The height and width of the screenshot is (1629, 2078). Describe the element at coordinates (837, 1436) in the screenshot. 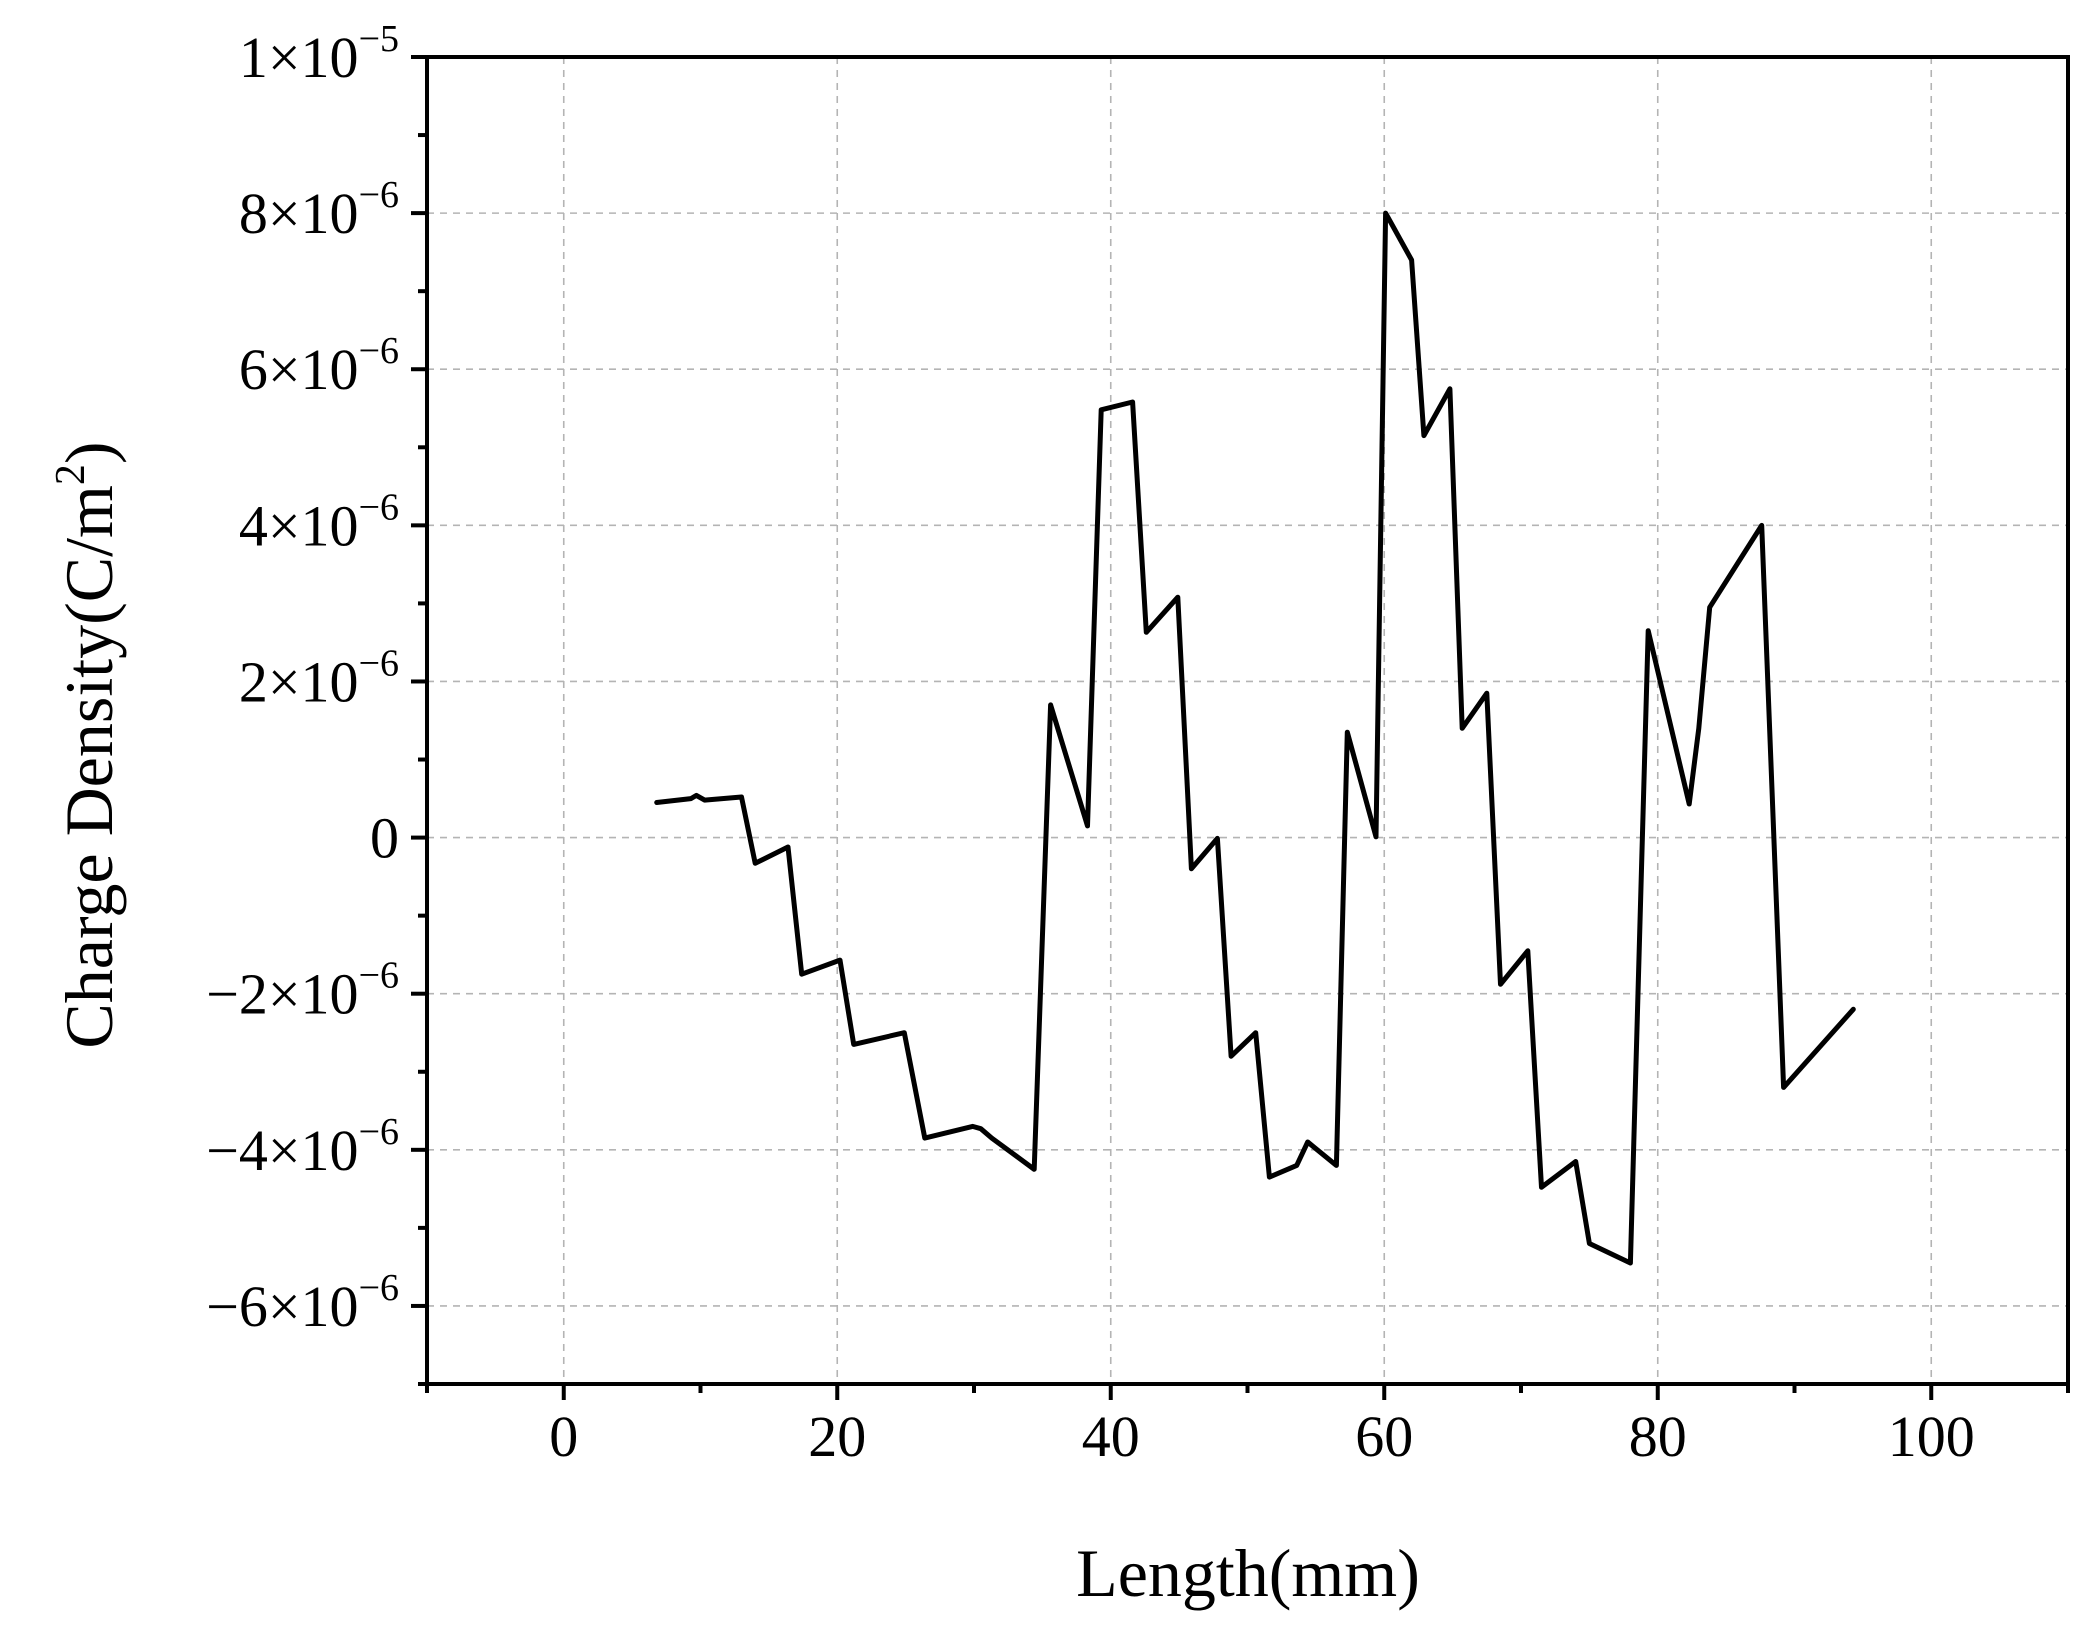

I see `x-tick-label: 20` at that location.